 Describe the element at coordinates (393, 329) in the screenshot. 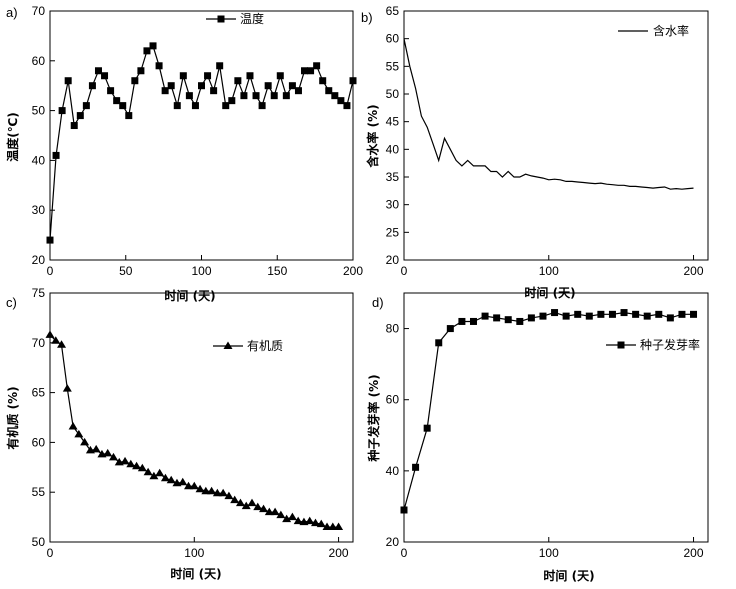

I see `panel-d-ytick-label: 80` at that location.